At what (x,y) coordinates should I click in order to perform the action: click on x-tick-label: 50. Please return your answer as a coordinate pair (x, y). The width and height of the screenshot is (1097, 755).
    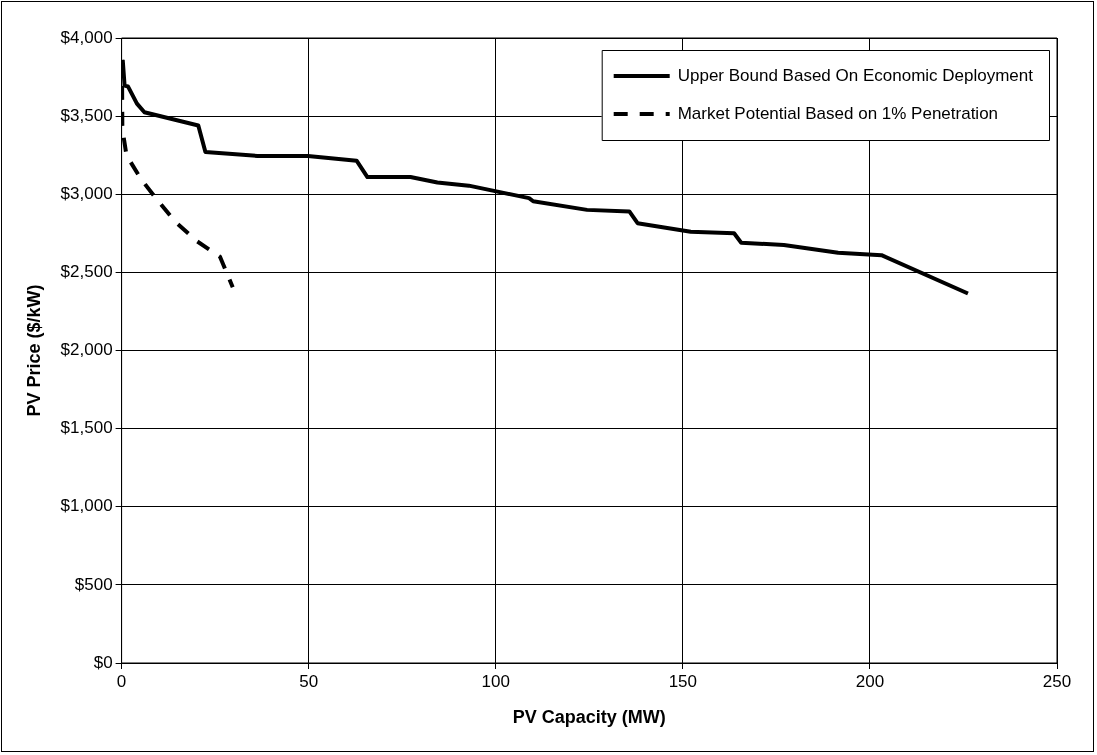
    Looking at the image, I should click on (309, 681).